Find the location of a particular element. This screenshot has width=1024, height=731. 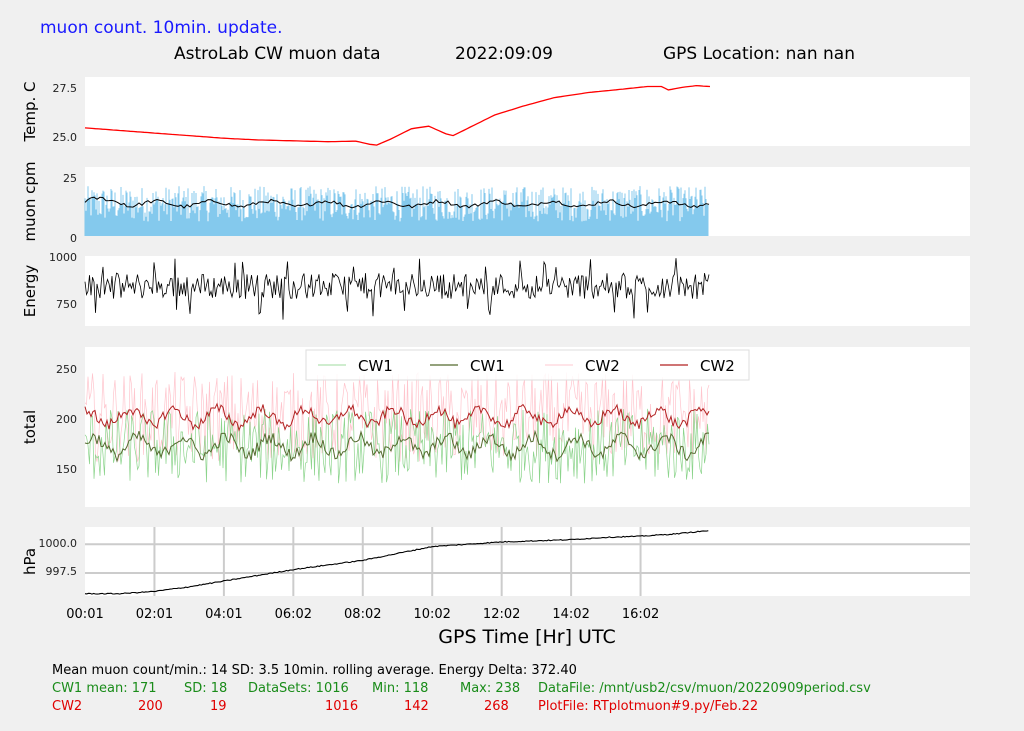

xtick-label: 04:01 is located at coordinates (223, 614).